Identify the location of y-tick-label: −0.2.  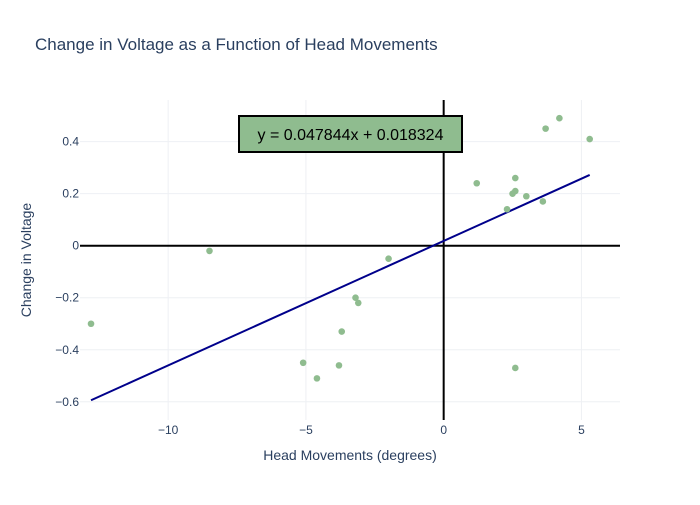
(67, 298).